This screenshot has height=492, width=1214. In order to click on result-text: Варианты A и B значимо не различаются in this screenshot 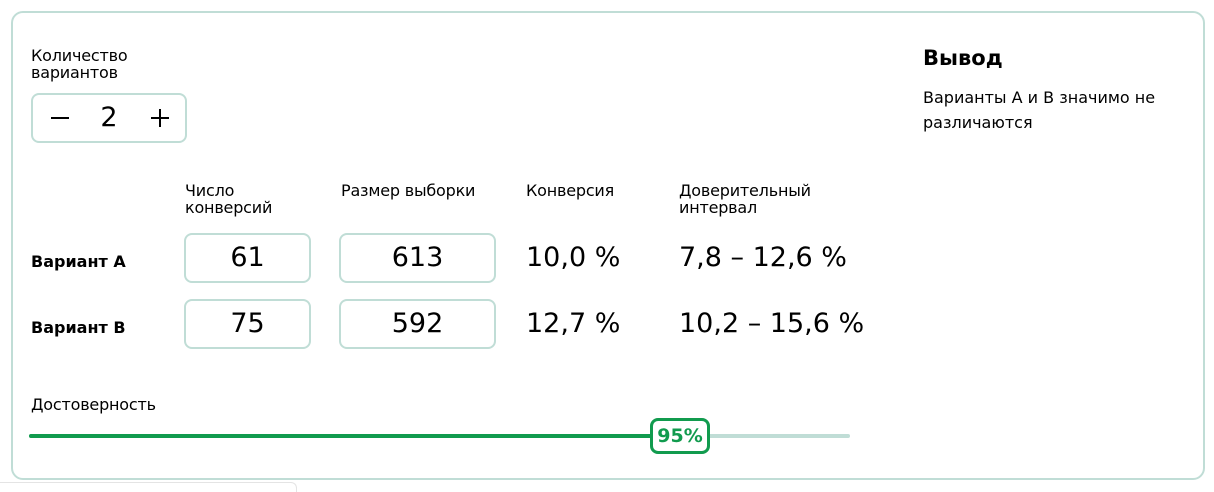, I will do `click(1039, 110)`.